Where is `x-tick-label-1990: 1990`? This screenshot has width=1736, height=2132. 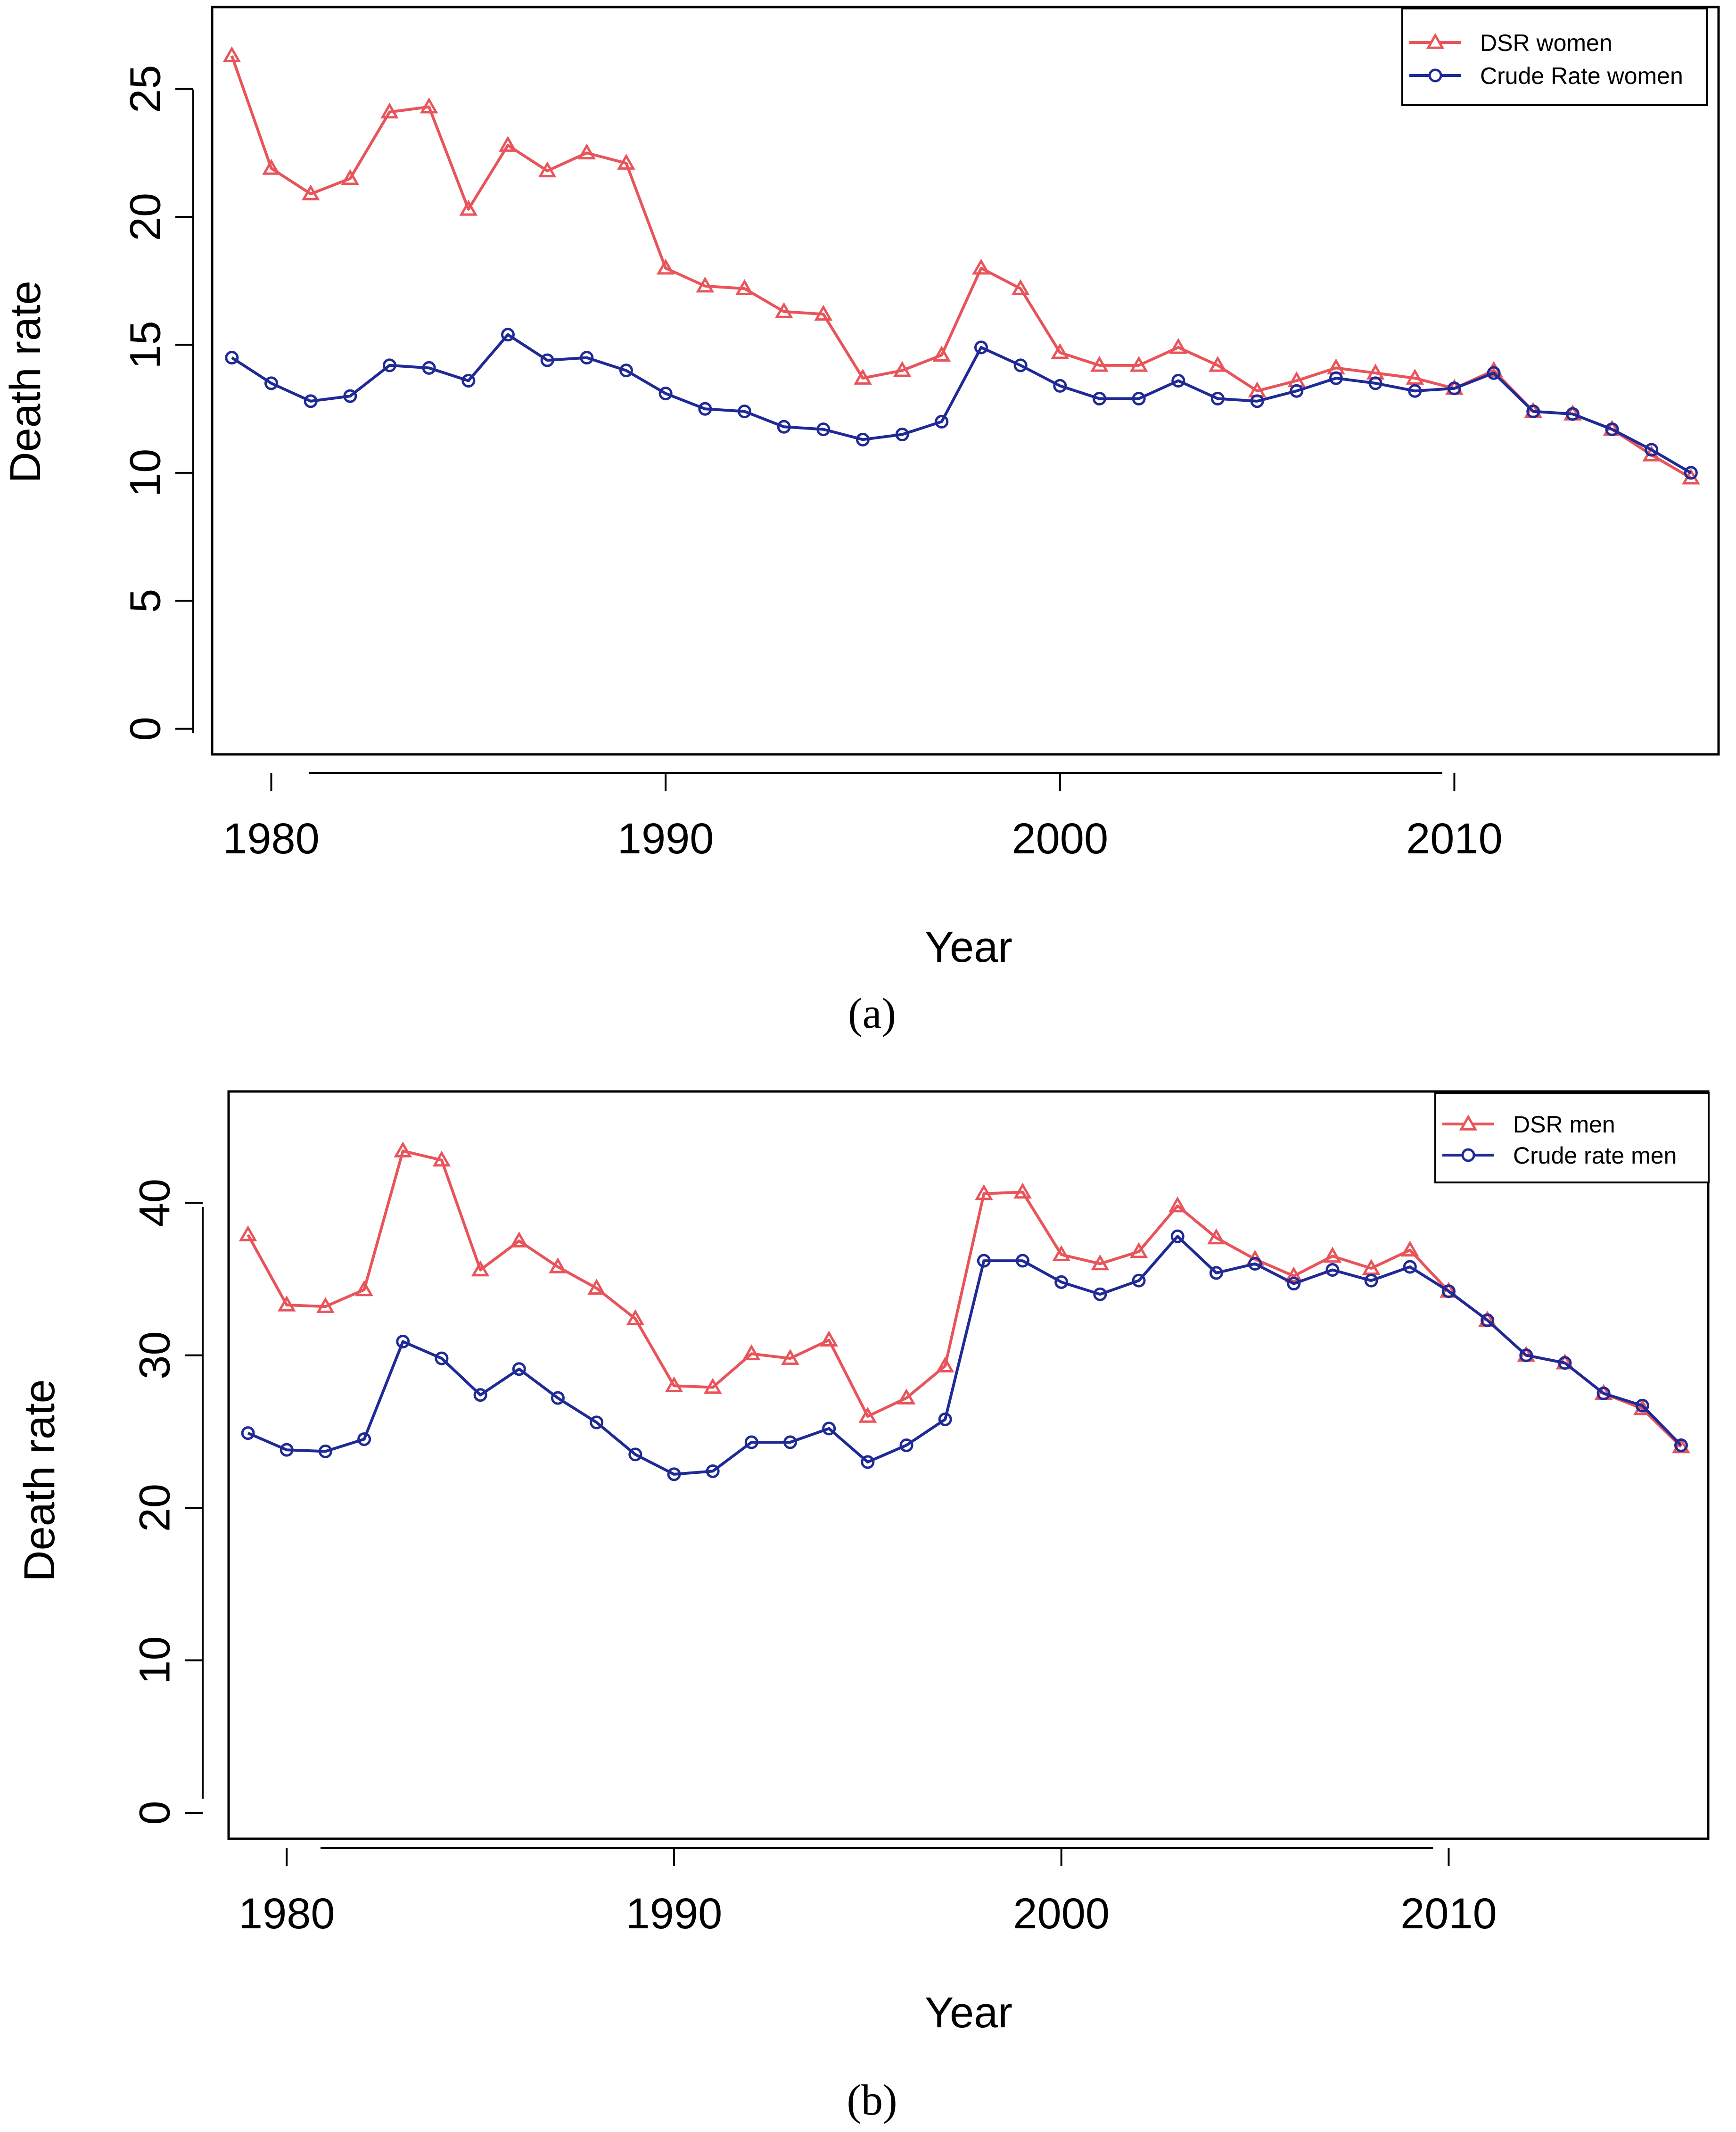
x-tick-label-1990: 1990 is located at coordinates (665, 839).